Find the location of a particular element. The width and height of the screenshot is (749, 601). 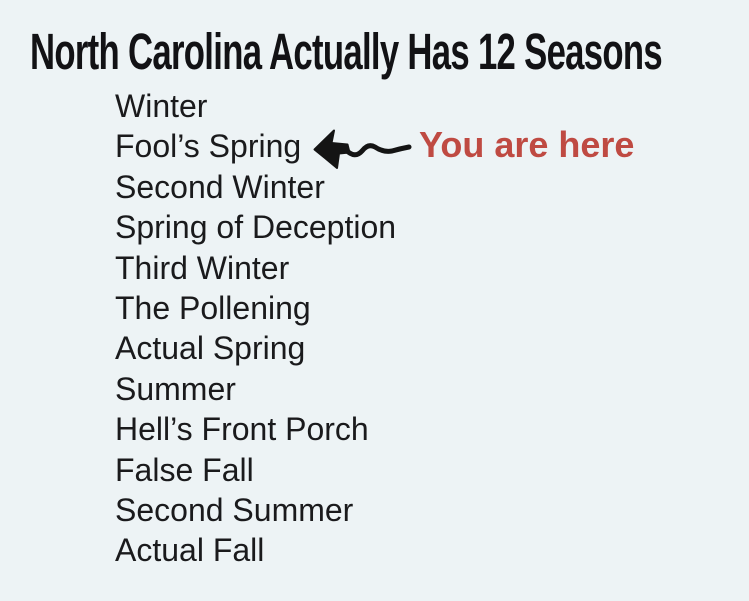

season-item-hells-front-porch: Hell’s Front Porch is located at coordinates (242, 429).